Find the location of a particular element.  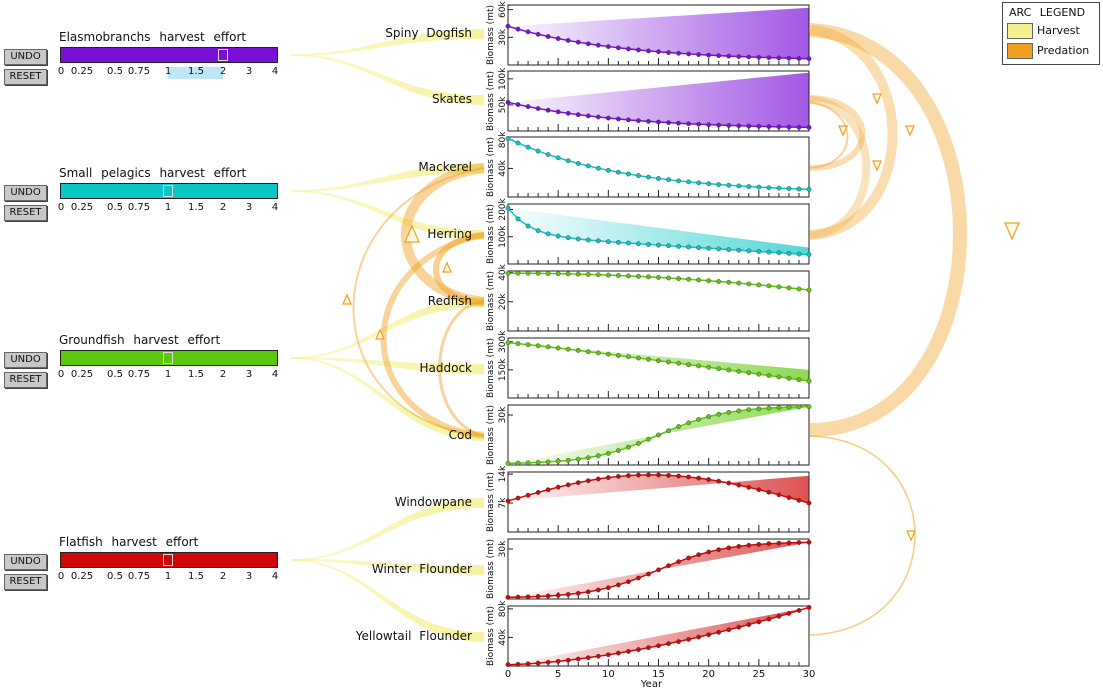

elasmobranchs-slider-ticks: 0 0.25 0.5 0.75 1 1.5 2 3 4 is located at coordinates (145, 73).